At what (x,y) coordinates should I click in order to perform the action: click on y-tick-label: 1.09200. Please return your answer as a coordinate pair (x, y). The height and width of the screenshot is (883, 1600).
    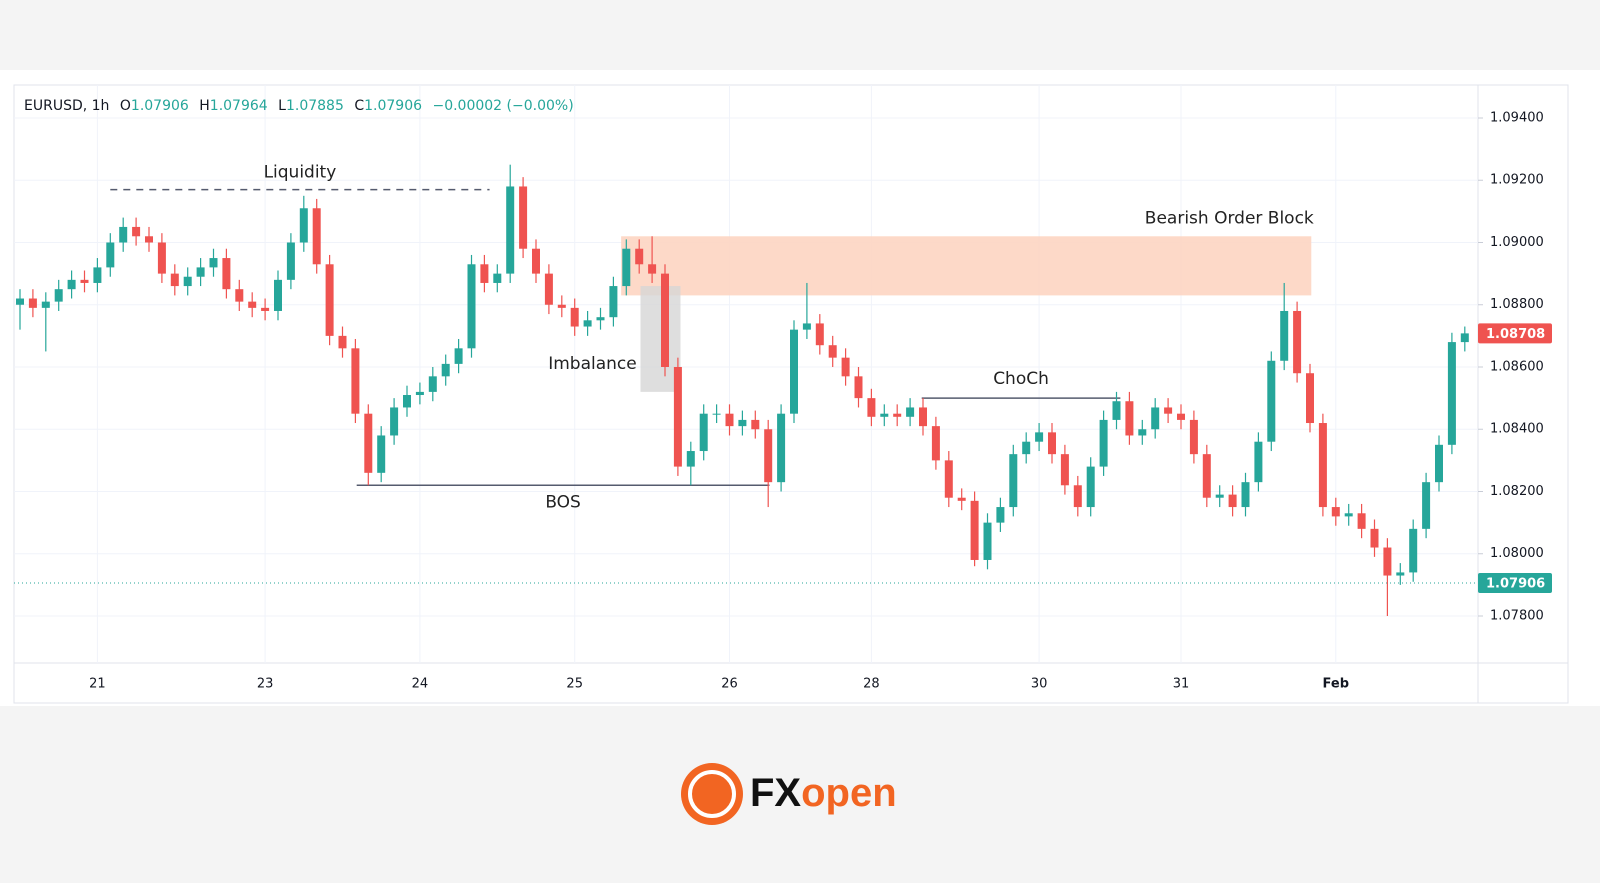
    Looking at the image, I should click on (1517, 180).